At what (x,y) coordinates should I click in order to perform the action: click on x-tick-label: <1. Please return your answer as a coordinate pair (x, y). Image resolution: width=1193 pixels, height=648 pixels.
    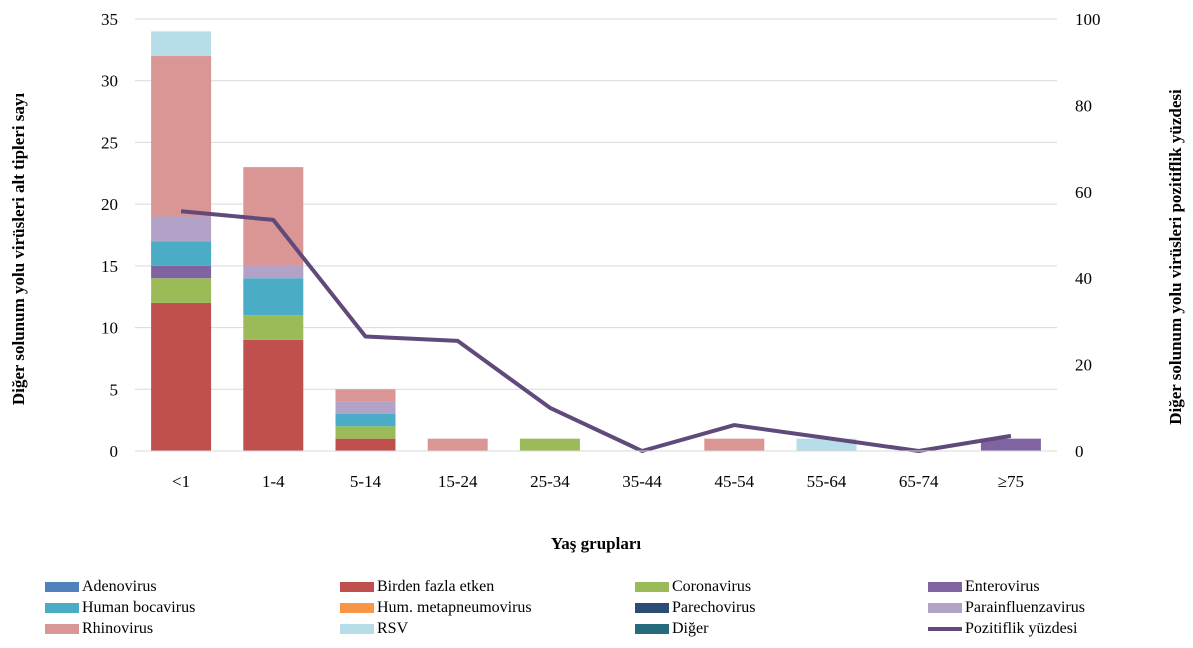
    Looking at the image, I should click on (181, 481).